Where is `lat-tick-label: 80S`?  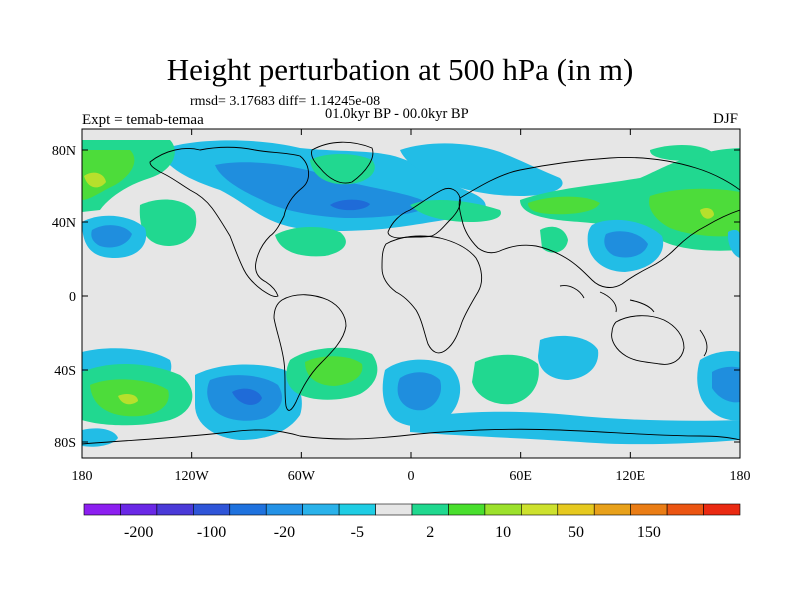
lat-tick-label: 80S is located at coordinates (65, 443).